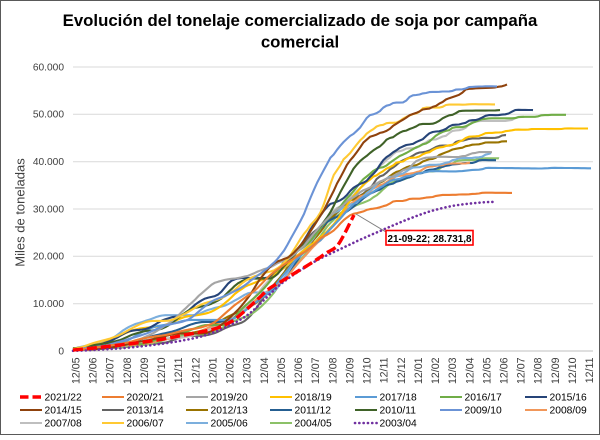 Image resolution: width=600 pixels, height=440 pixels. Describe the element at coordinates (483, 398) in the screenshot. I see `svg-text: 2016/17` at that location.